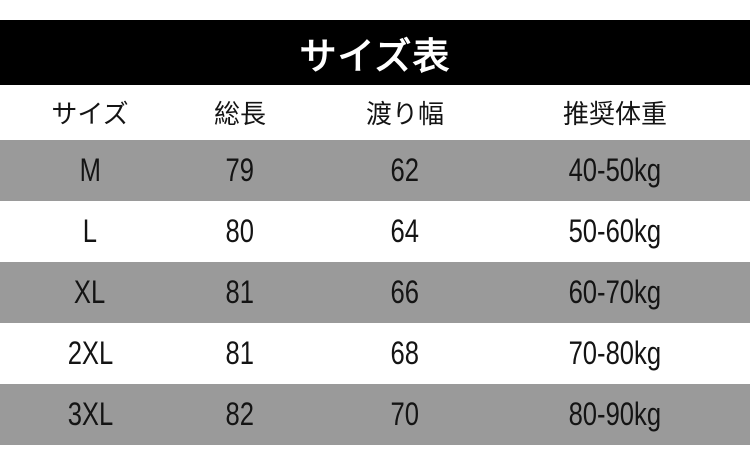  I want to click on total-length-value: 80, so click(240, 231).